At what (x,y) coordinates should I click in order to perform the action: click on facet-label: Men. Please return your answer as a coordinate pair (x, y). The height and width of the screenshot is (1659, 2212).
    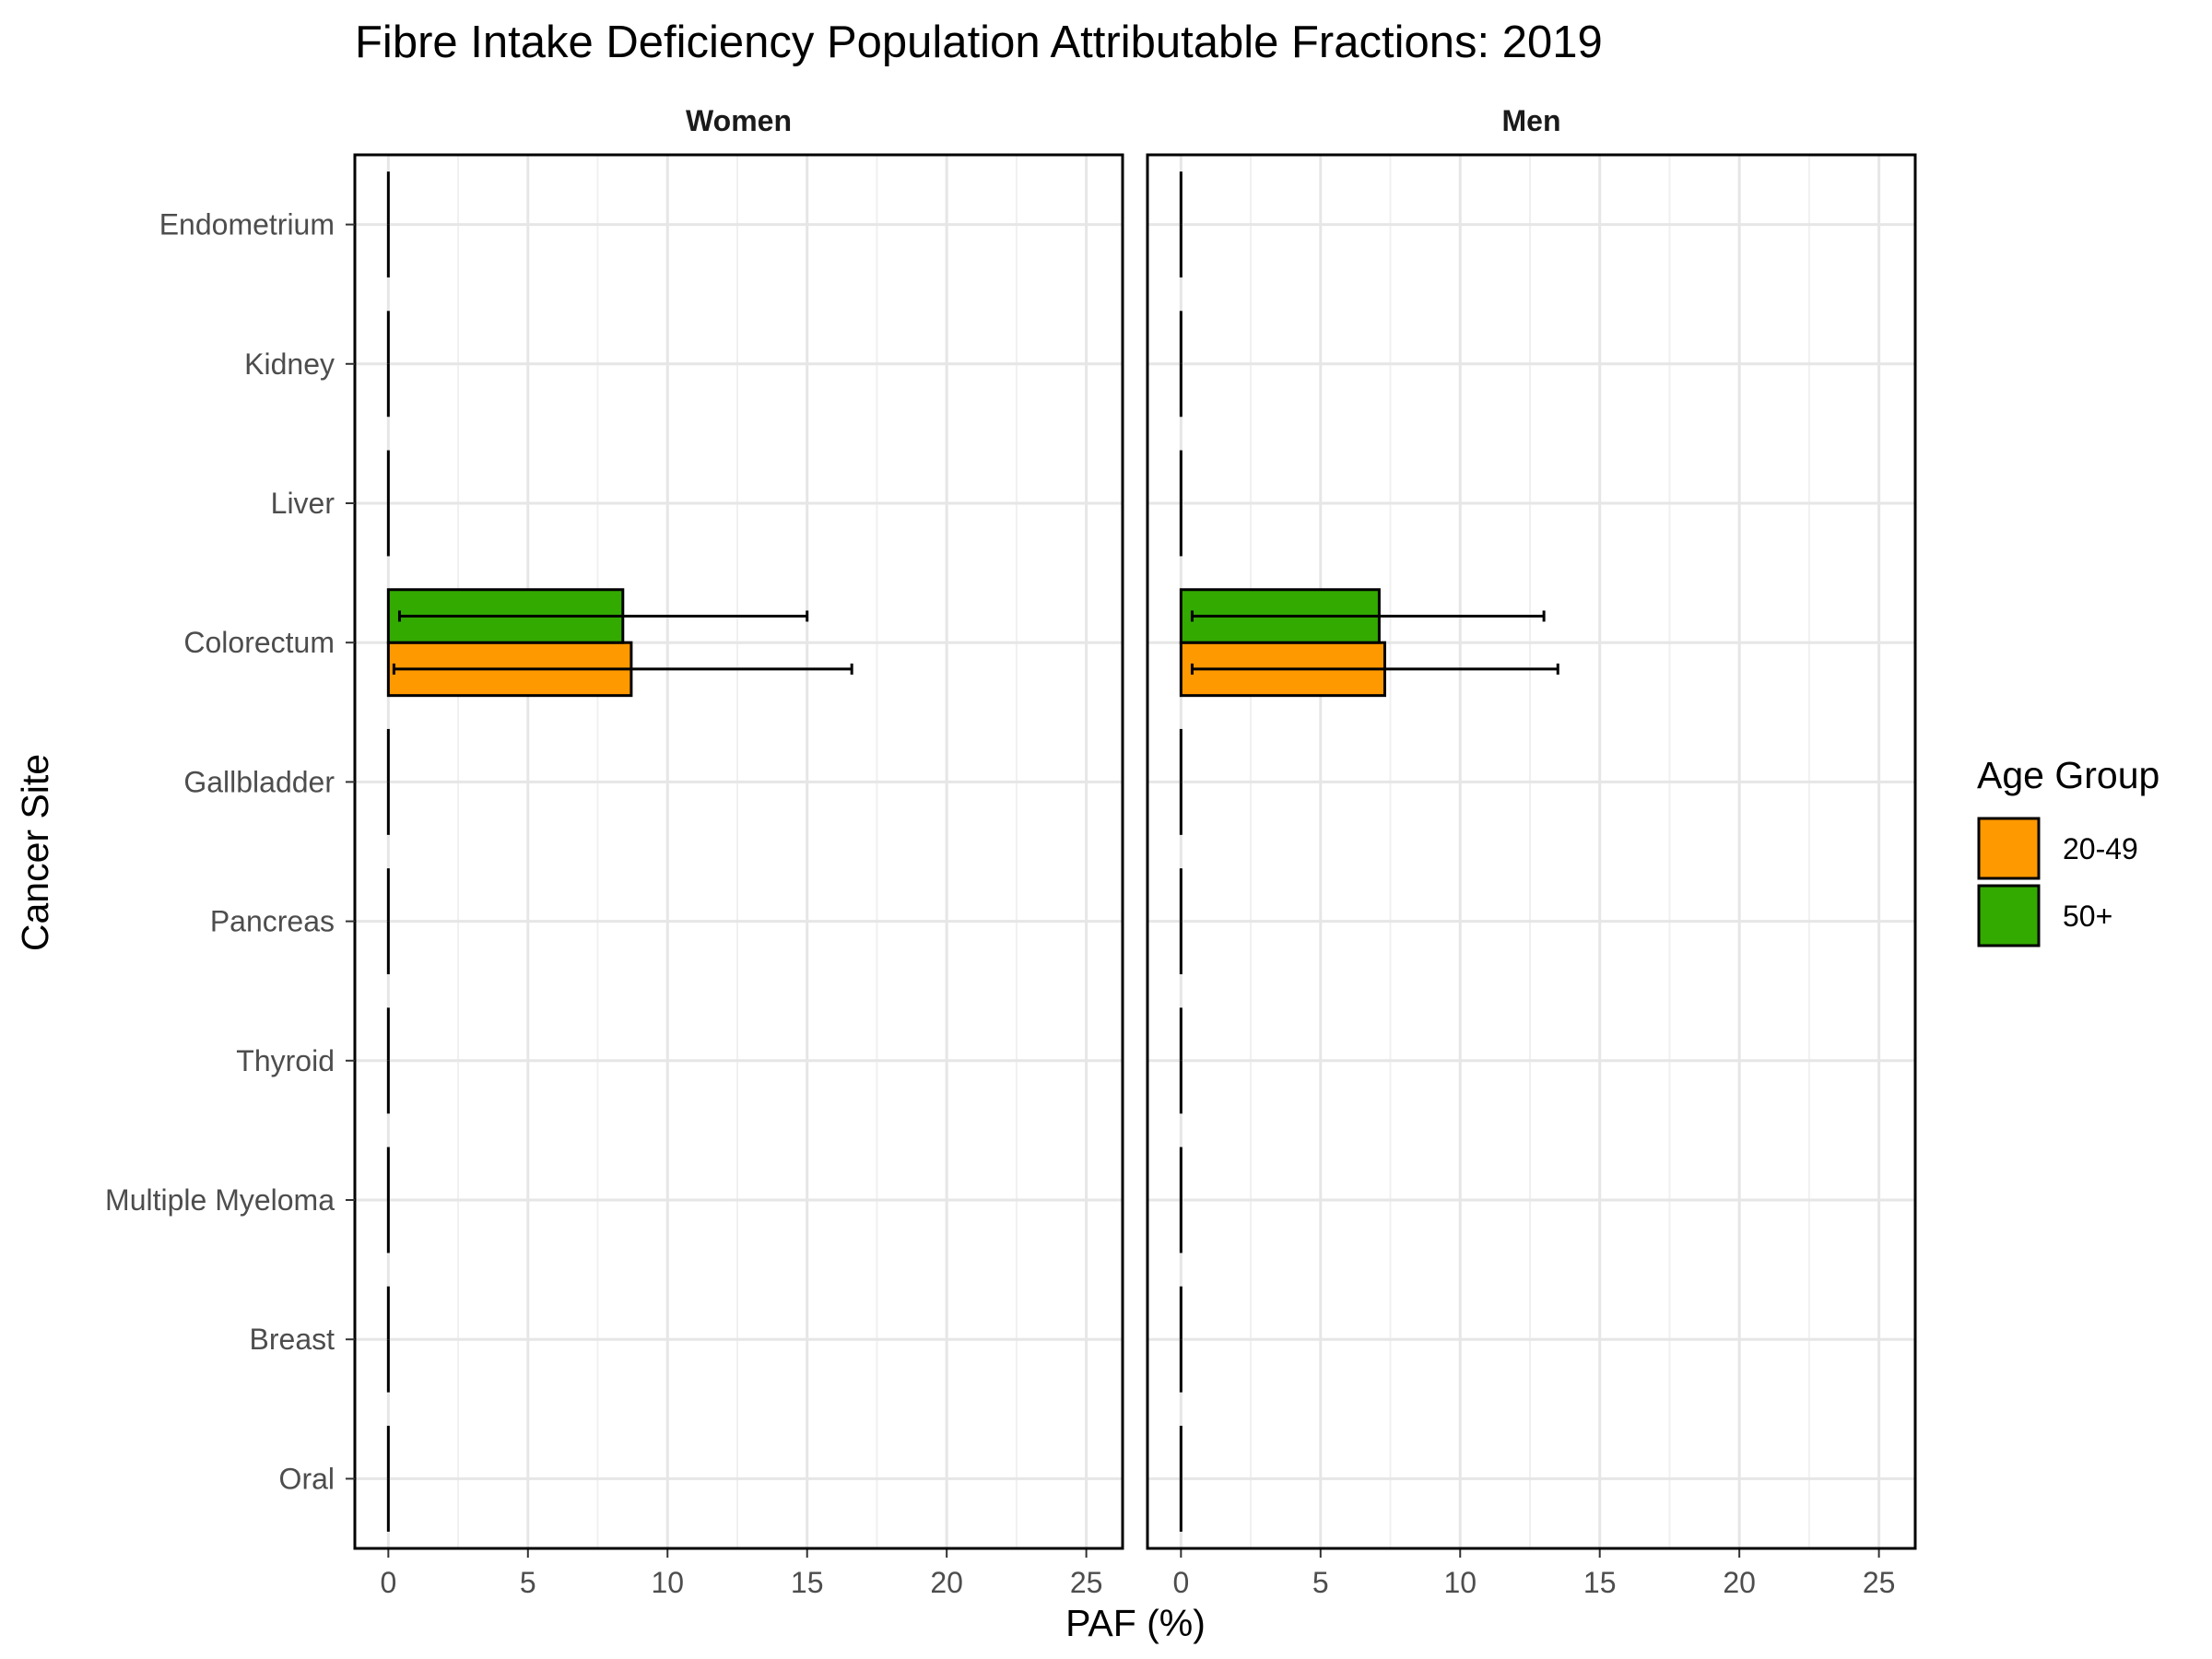
    Looking at the image, I should click on (1531, 120).